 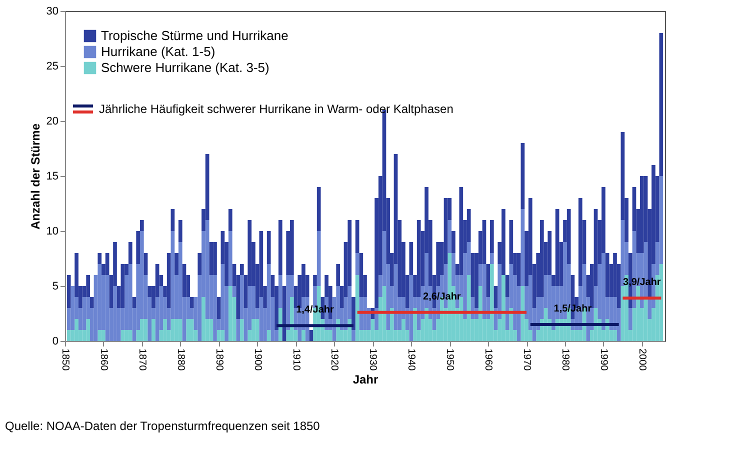 I want to click on y-tick-label: 20, so click(x=52, y=122).